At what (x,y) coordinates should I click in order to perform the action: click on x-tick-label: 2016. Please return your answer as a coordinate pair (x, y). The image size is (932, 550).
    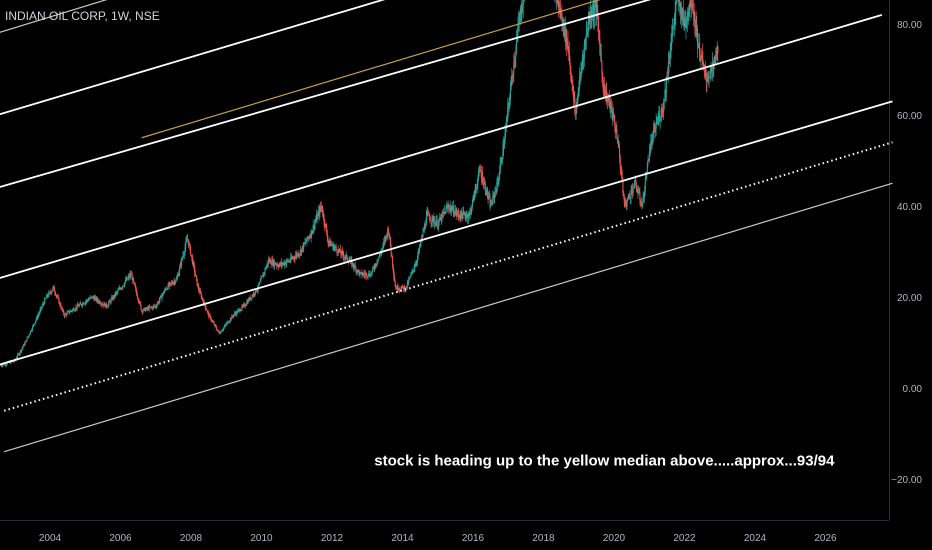
    Looking at the image, I should click on (473, 538).